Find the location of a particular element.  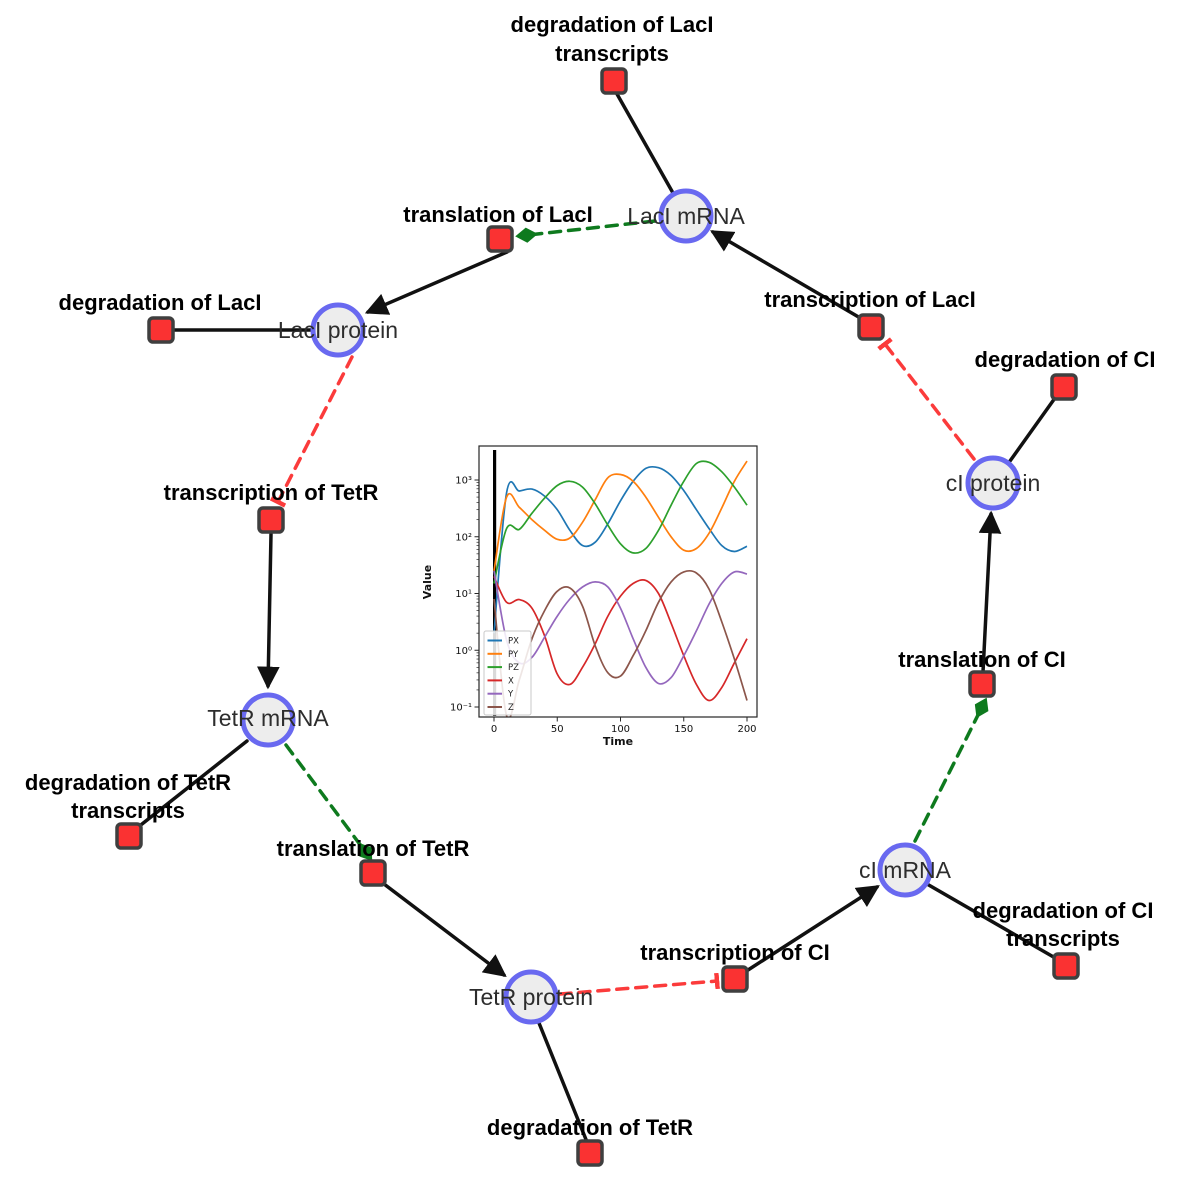

edge-tetrmrna-translationtetr-catalysis is located at coordinates (328, 802).